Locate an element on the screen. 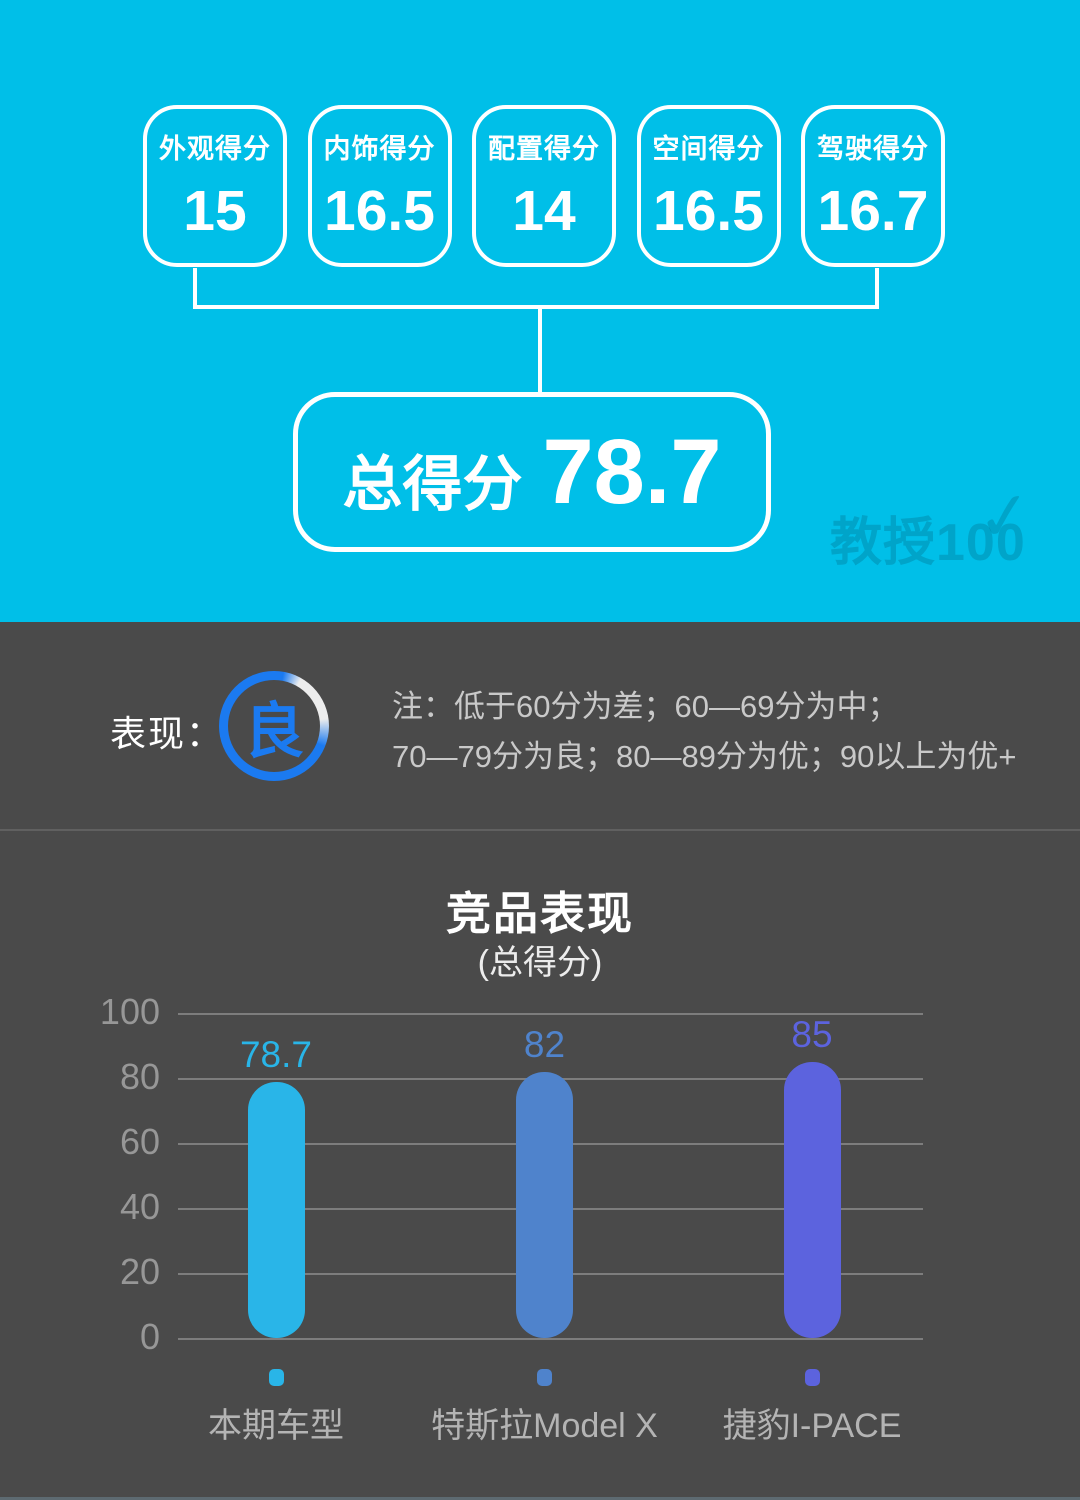  y-axis-tick: 80 is located at coordinates (139, 1076).